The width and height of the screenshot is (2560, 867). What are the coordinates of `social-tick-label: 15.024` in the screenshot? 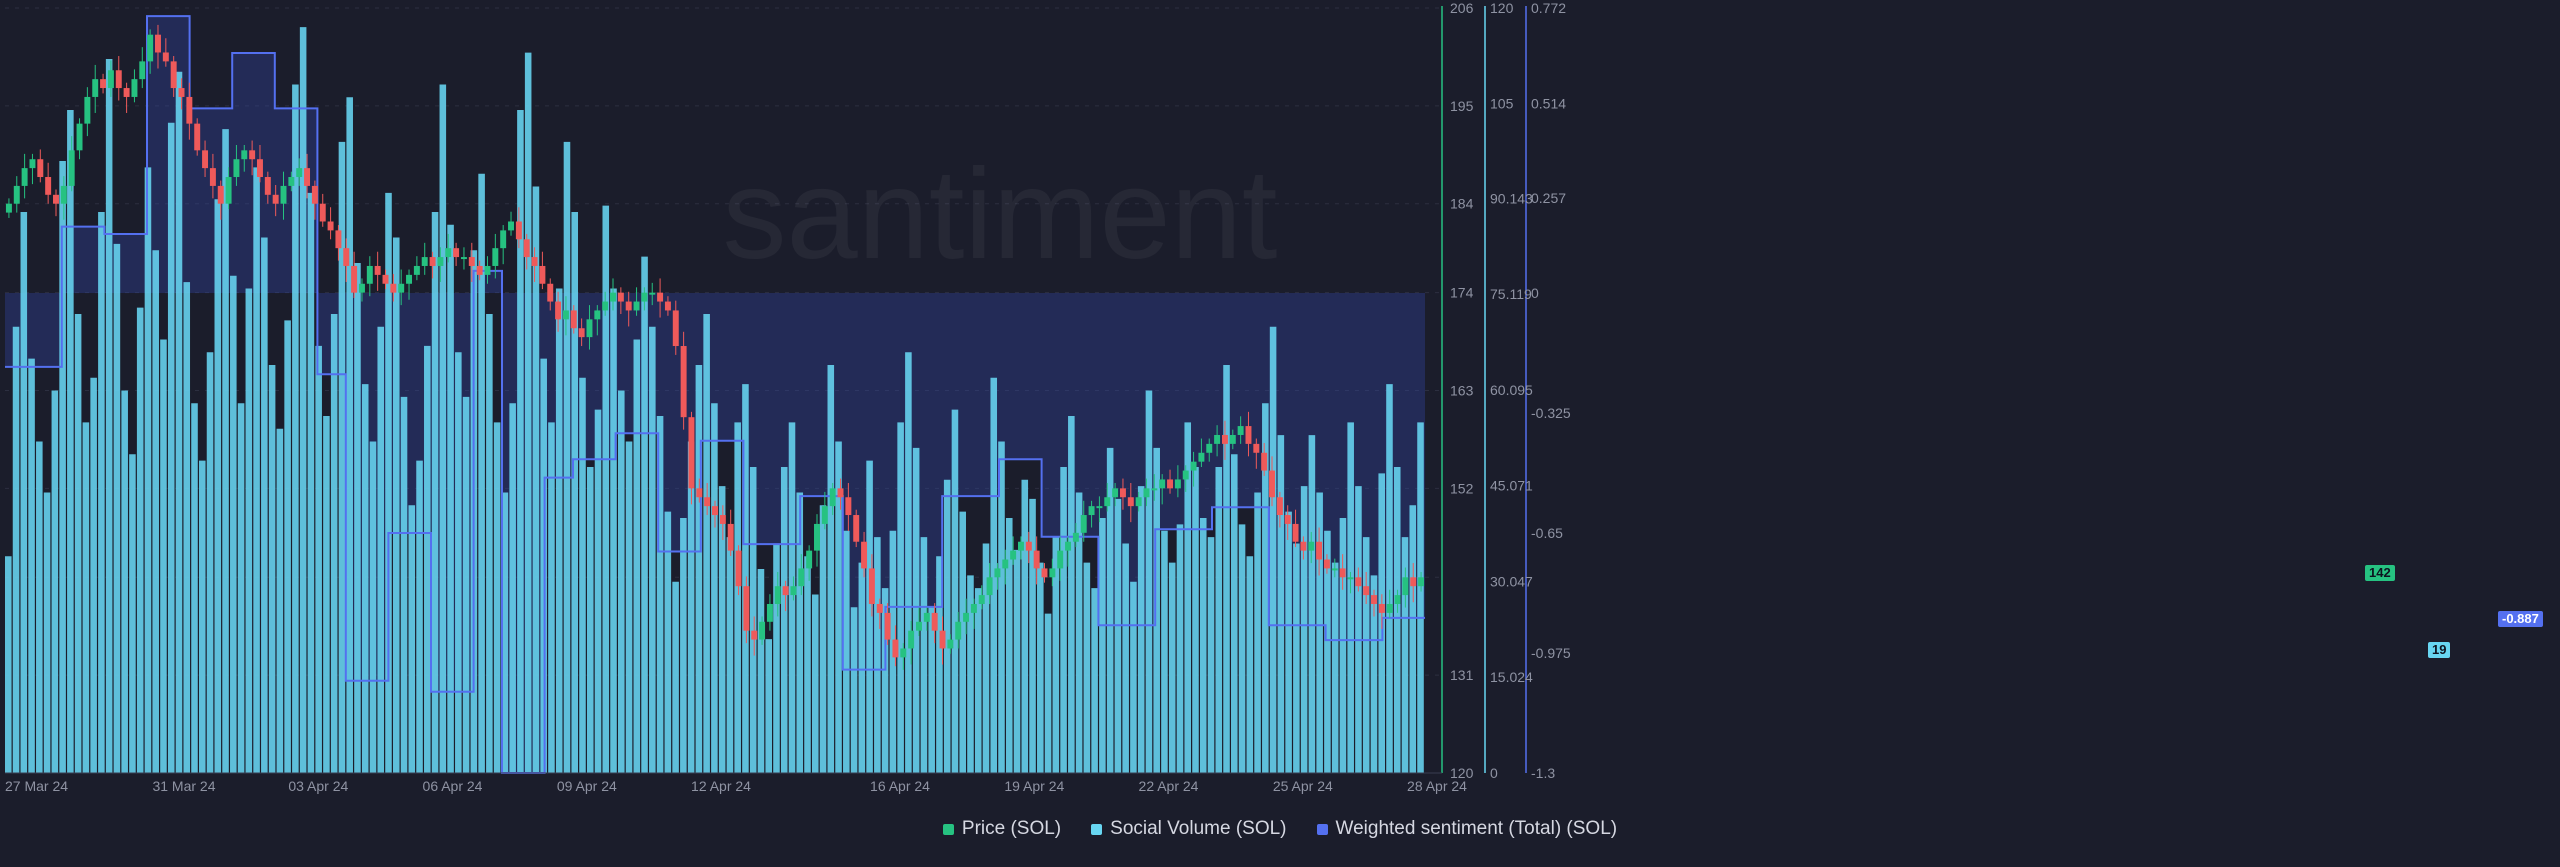 It's located at (1511, 677).